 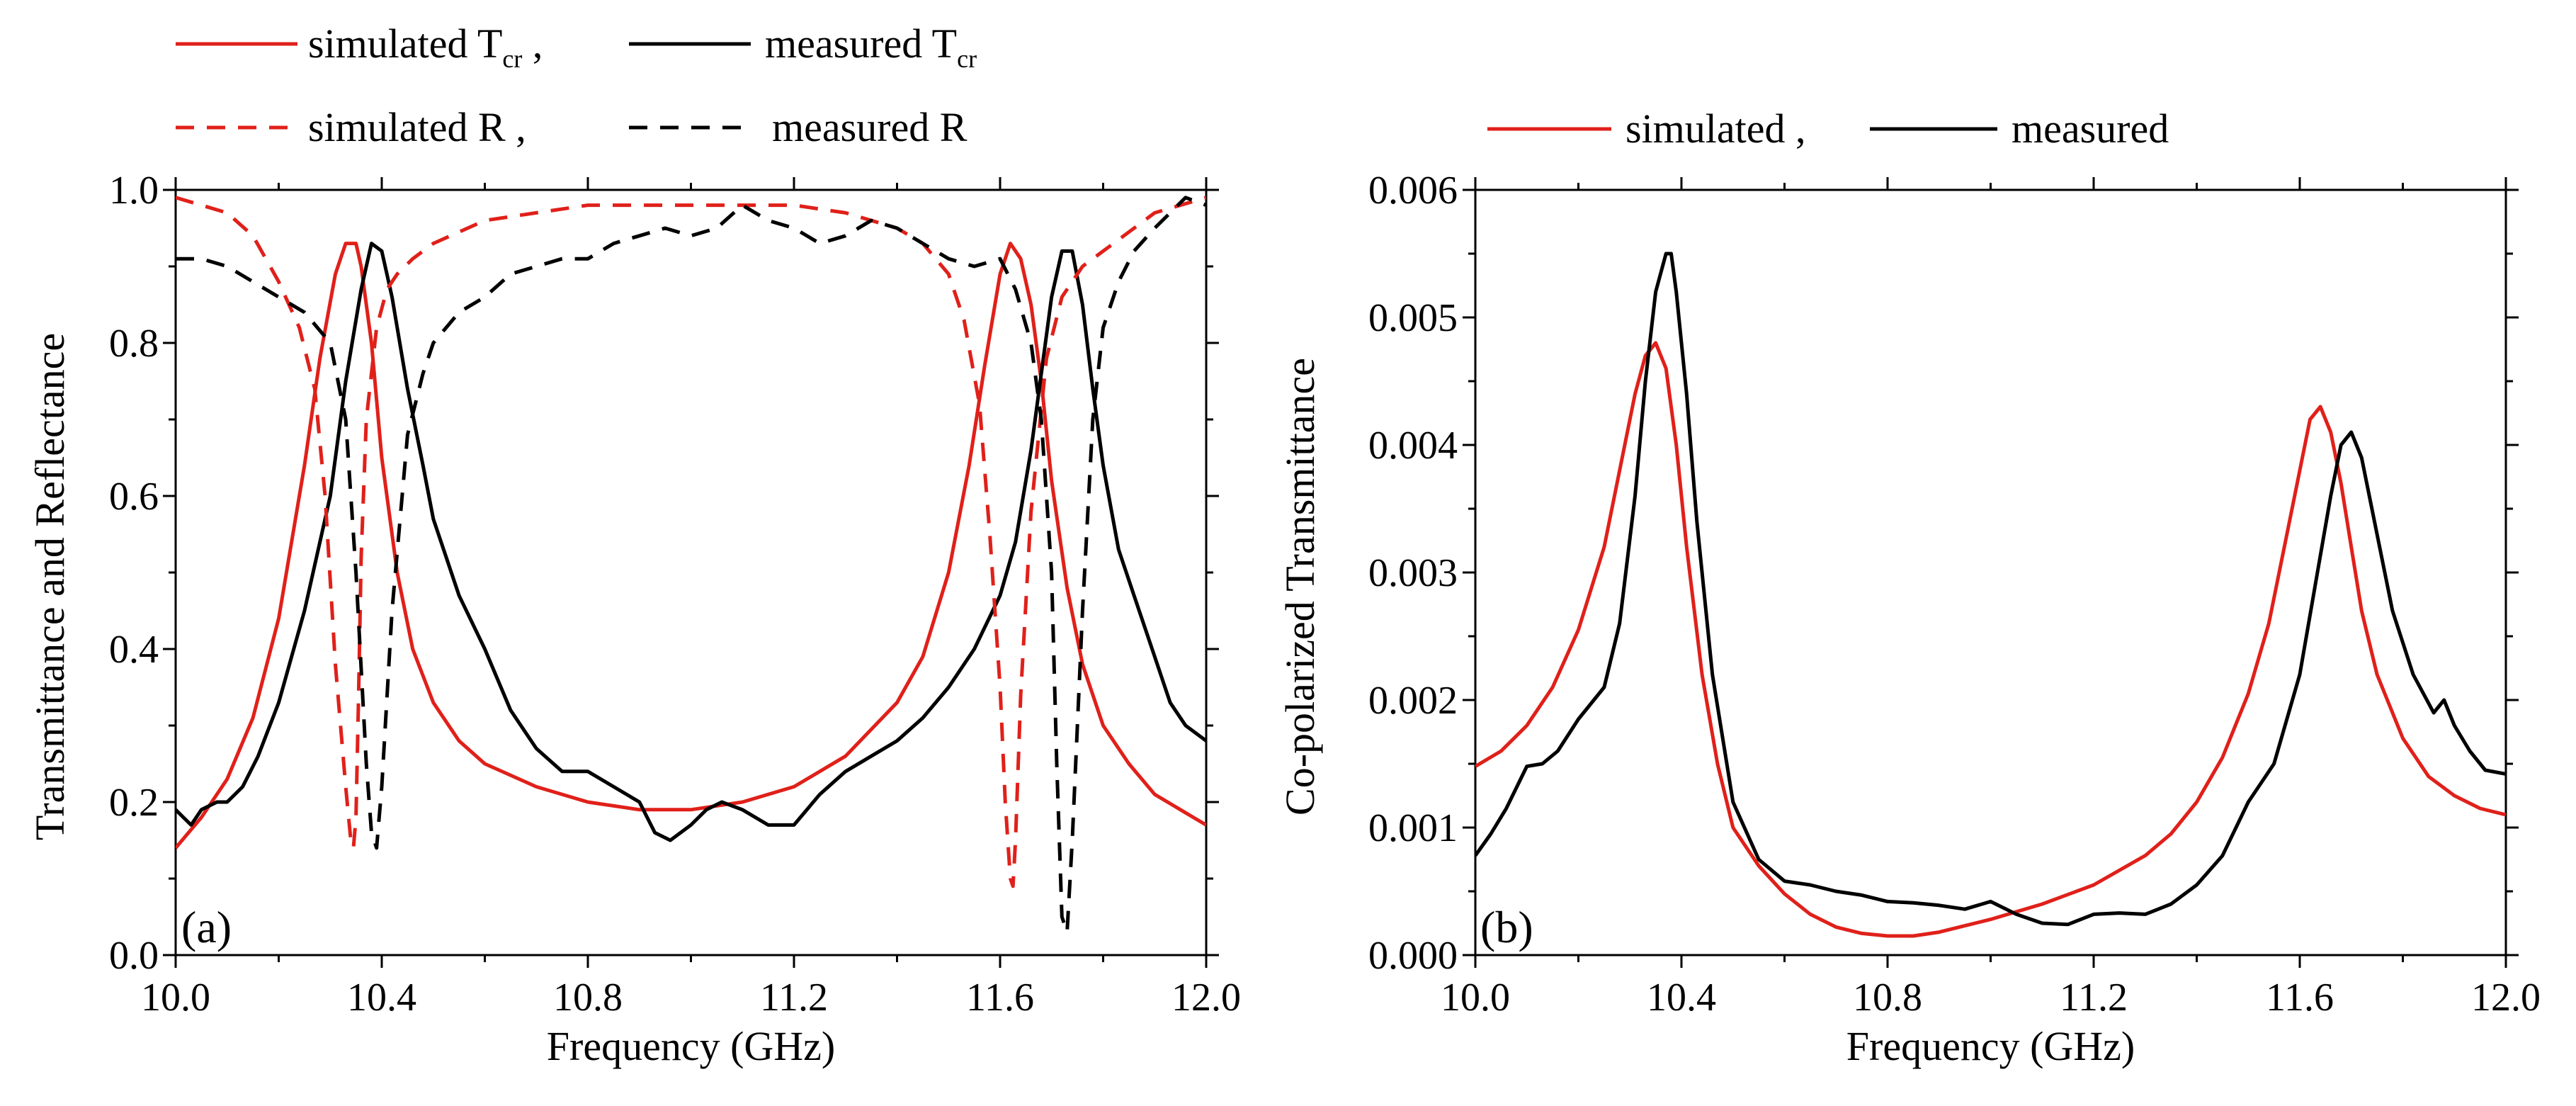 I want to click on y-tick-label: 0.001, so click(x=1413, y=828).